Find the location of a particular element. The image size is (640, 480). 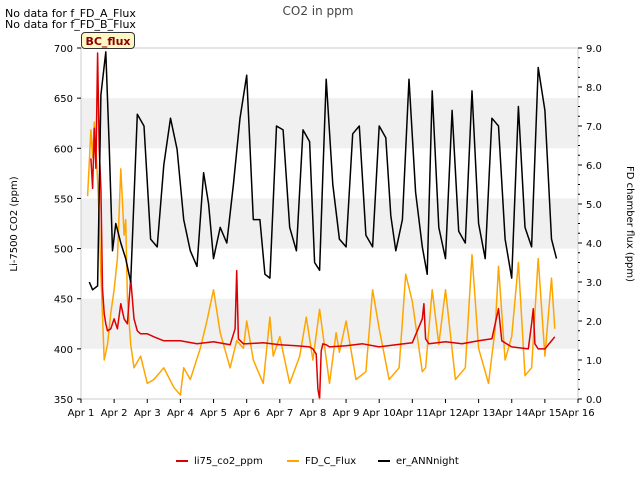

y2-tick-label: 3.0 is located at coordinates (594, 283).